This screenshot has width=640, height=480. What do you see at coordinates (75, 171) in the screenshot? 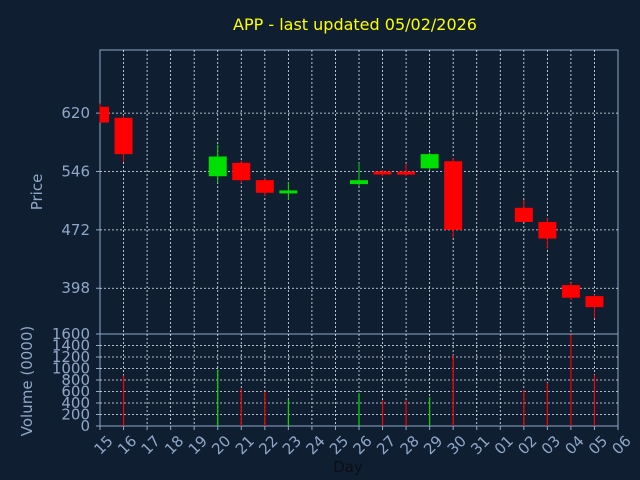
I see `price-tick-label: 546` at bounding box center [75, 171].